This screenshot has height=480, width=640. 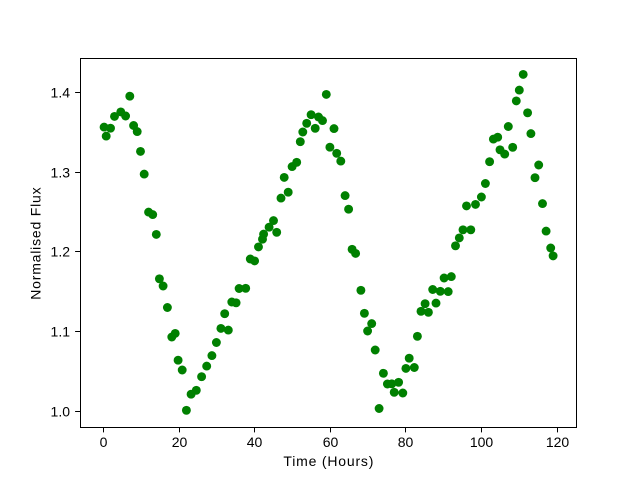 What do you see at coordinates (255, 442) in the screenshot?
I see `svg-text: 40` at bounding box center [255, 442].